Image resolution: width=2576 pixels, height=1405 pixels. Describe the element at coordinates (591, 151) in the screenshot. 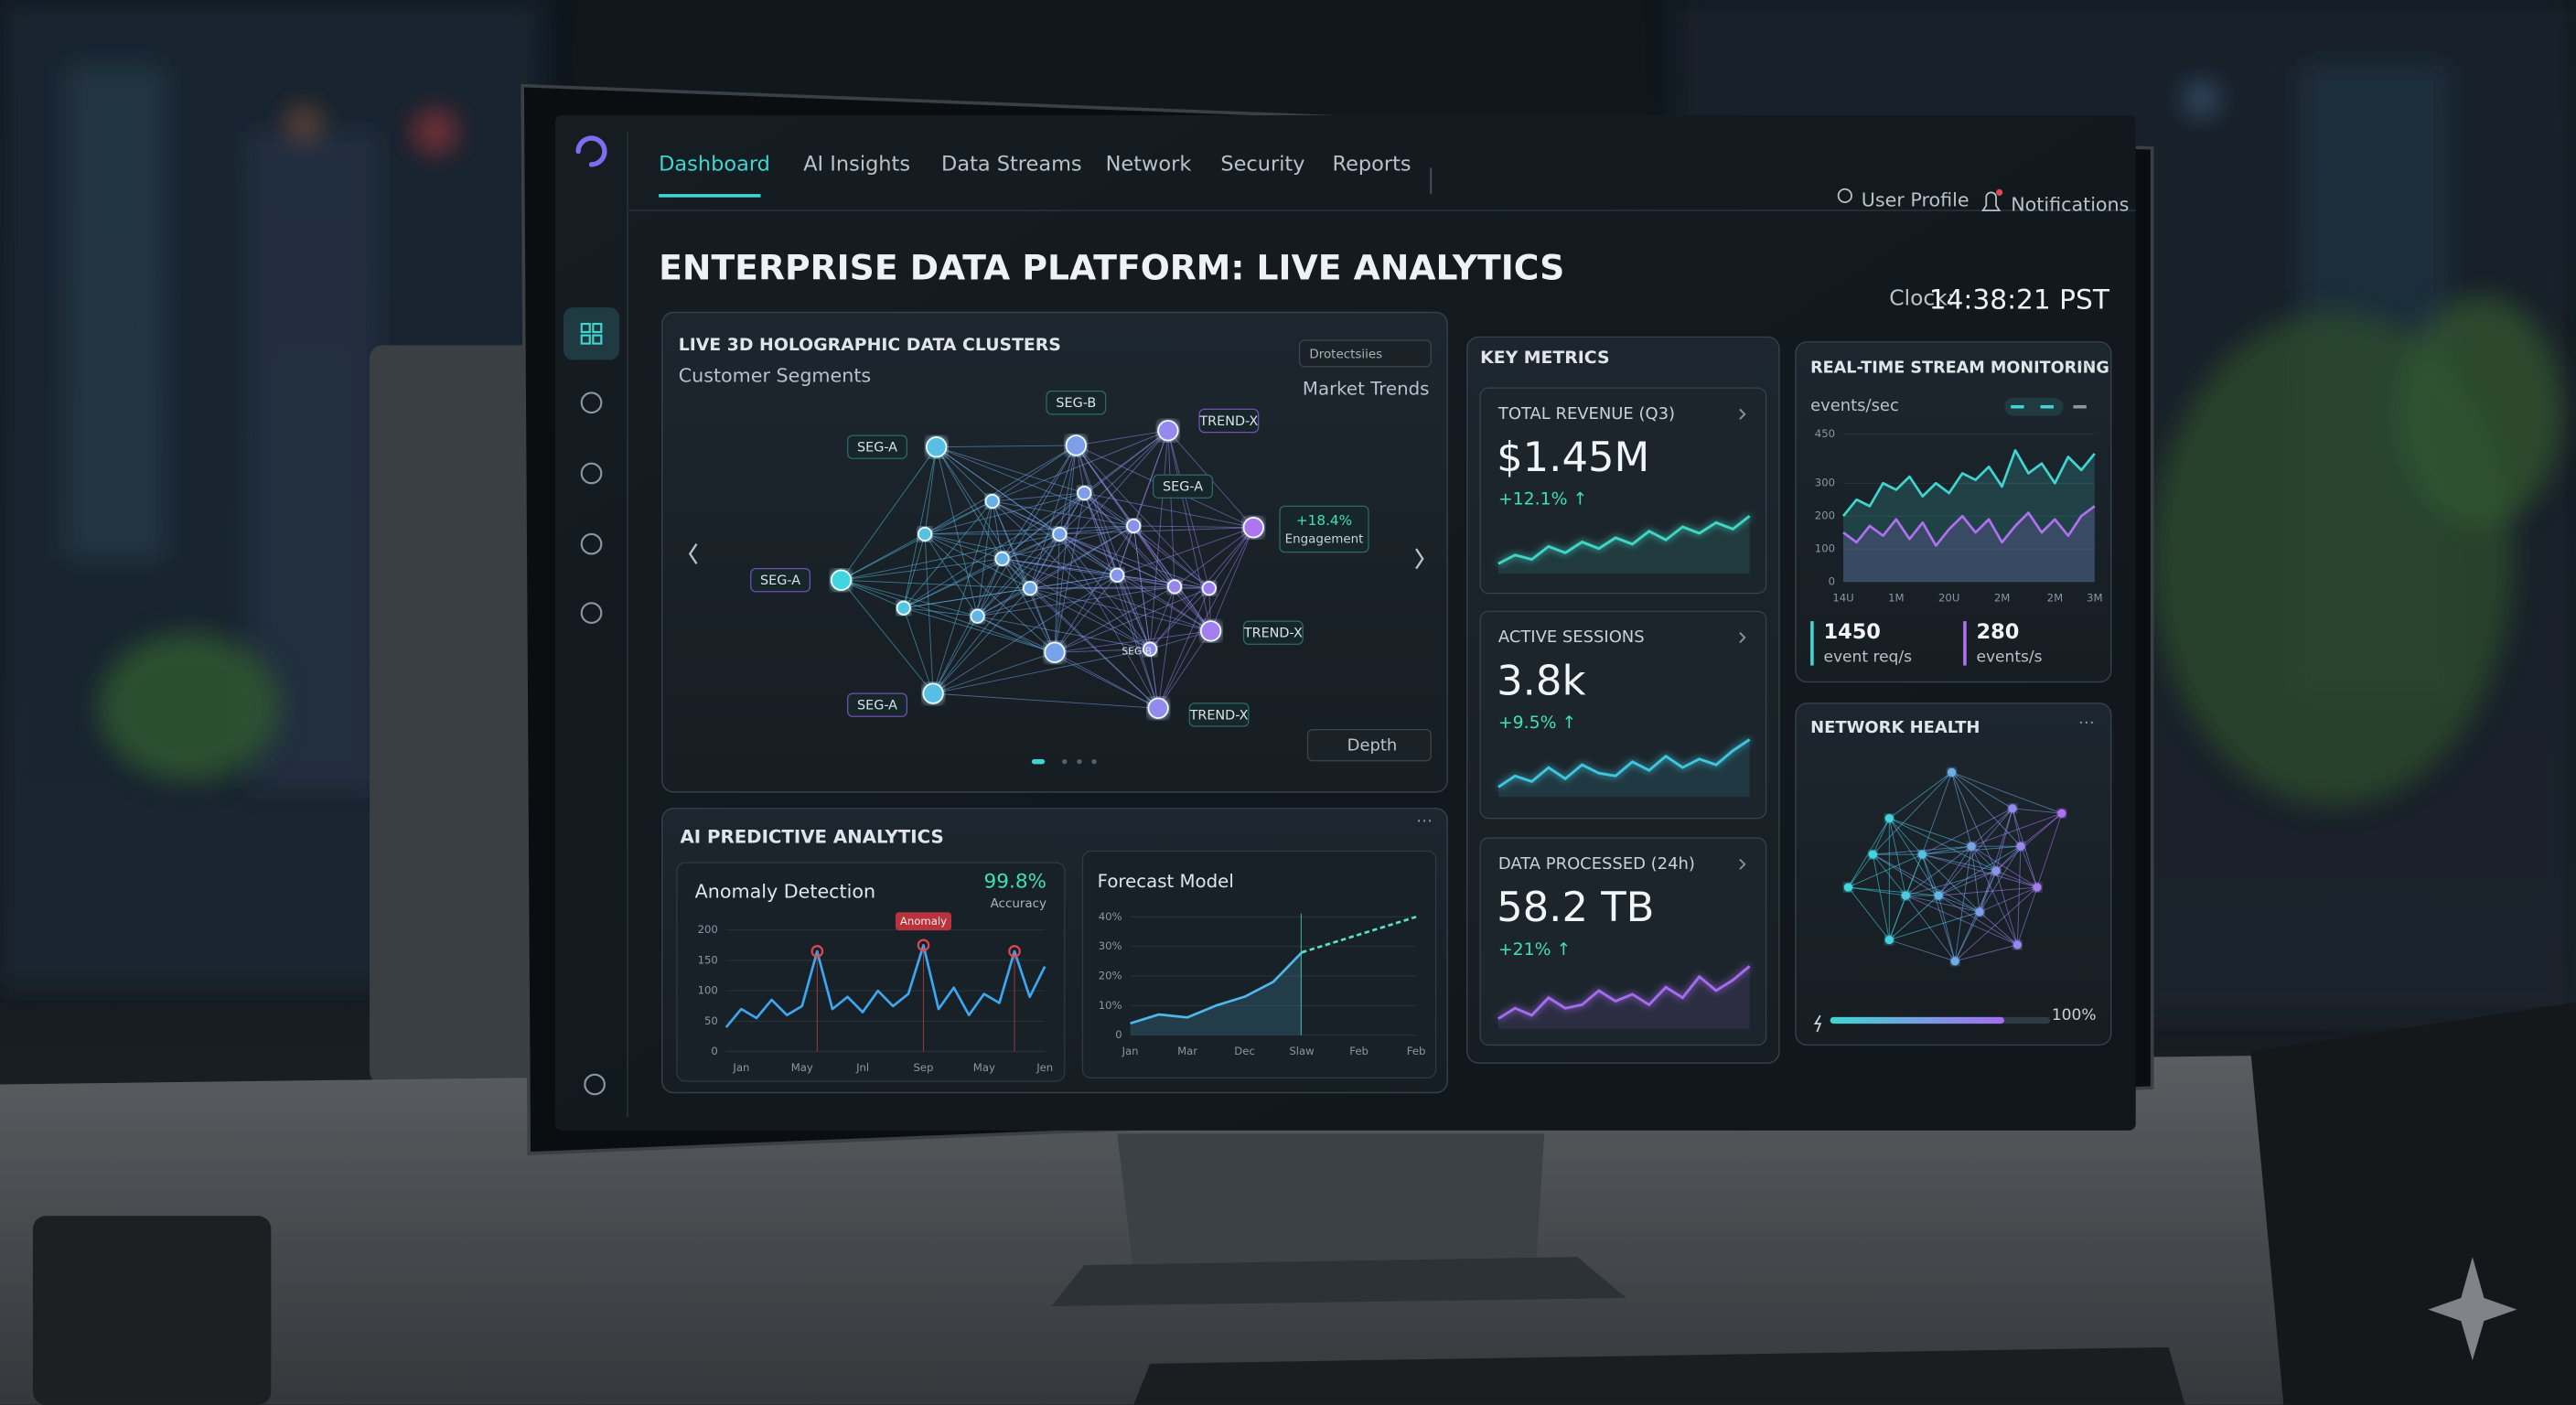

I see `logo` at that location.